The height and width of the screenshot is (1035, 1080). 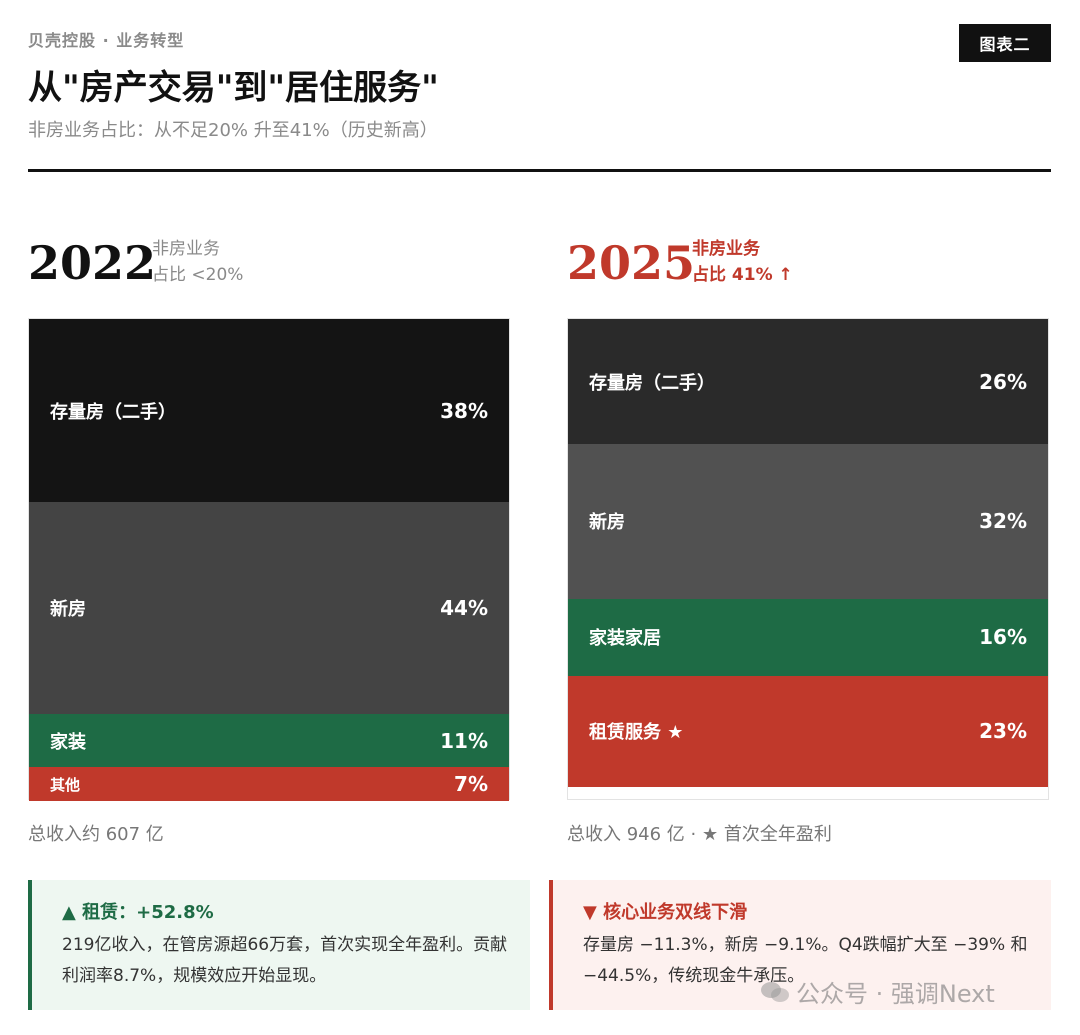 What do you see at coordinates (631, 263) in the screenshot?
I see `year-2025: 2025` at bounding box center [631, 263].